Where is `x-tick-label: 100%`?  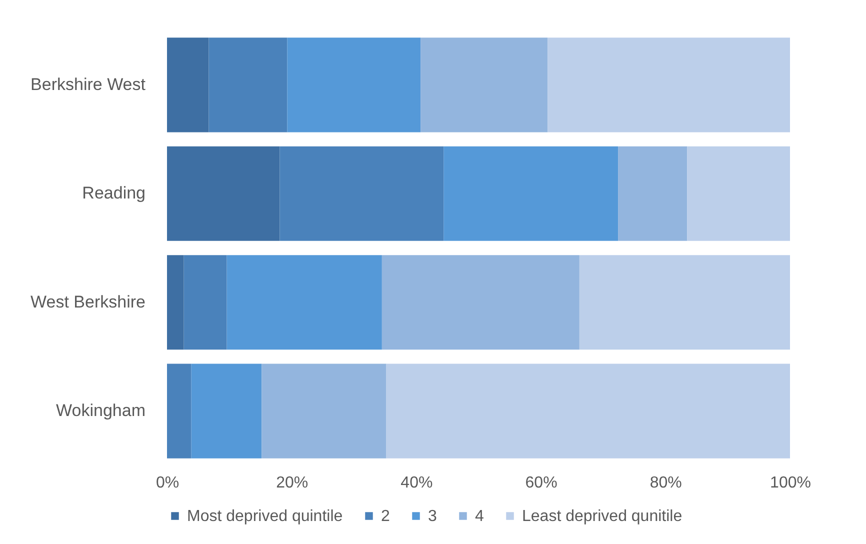
x-tick-label: 100% is located at coordinates (790, 483).